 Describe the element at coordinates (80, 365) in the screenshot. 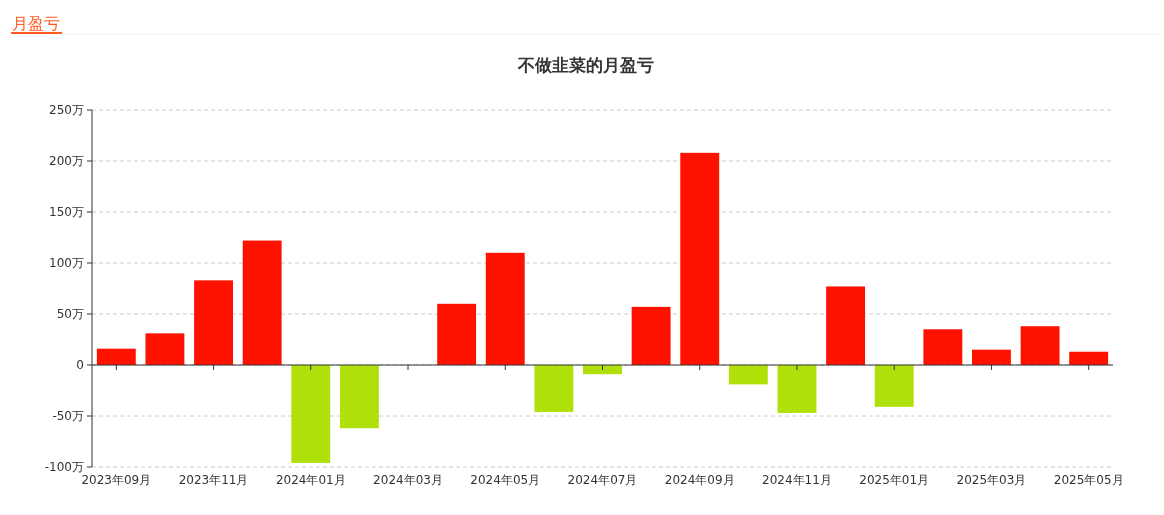

I see `y-tick-label: 0` at that location.